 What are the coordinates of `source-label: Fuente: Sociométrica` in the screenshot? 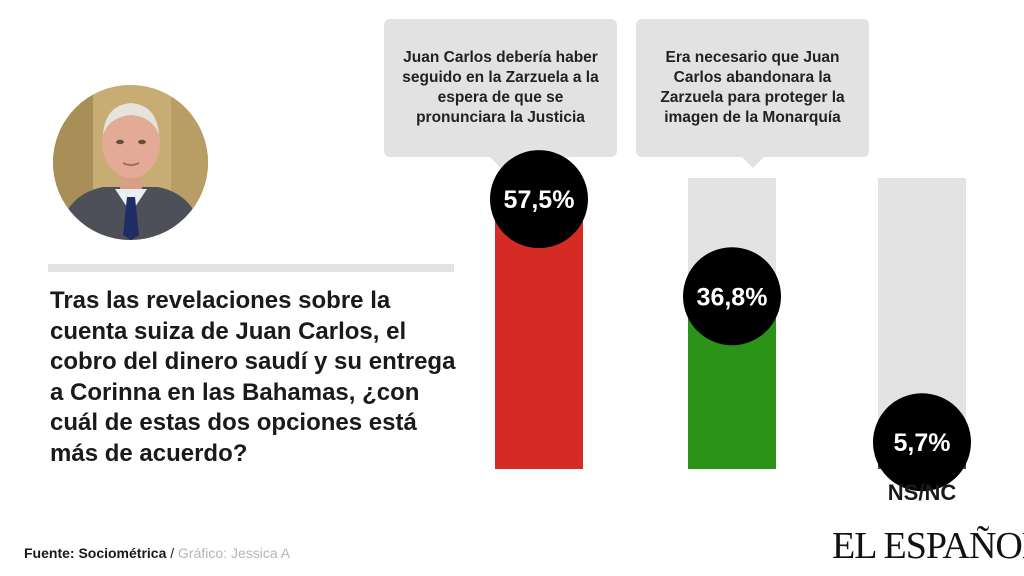 It's located at (95, 553).